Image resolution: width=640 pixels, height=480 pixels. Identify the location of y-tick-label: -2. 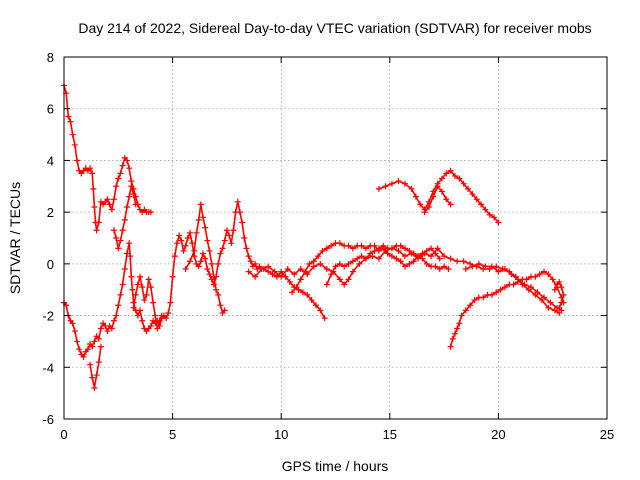
(48, 316).